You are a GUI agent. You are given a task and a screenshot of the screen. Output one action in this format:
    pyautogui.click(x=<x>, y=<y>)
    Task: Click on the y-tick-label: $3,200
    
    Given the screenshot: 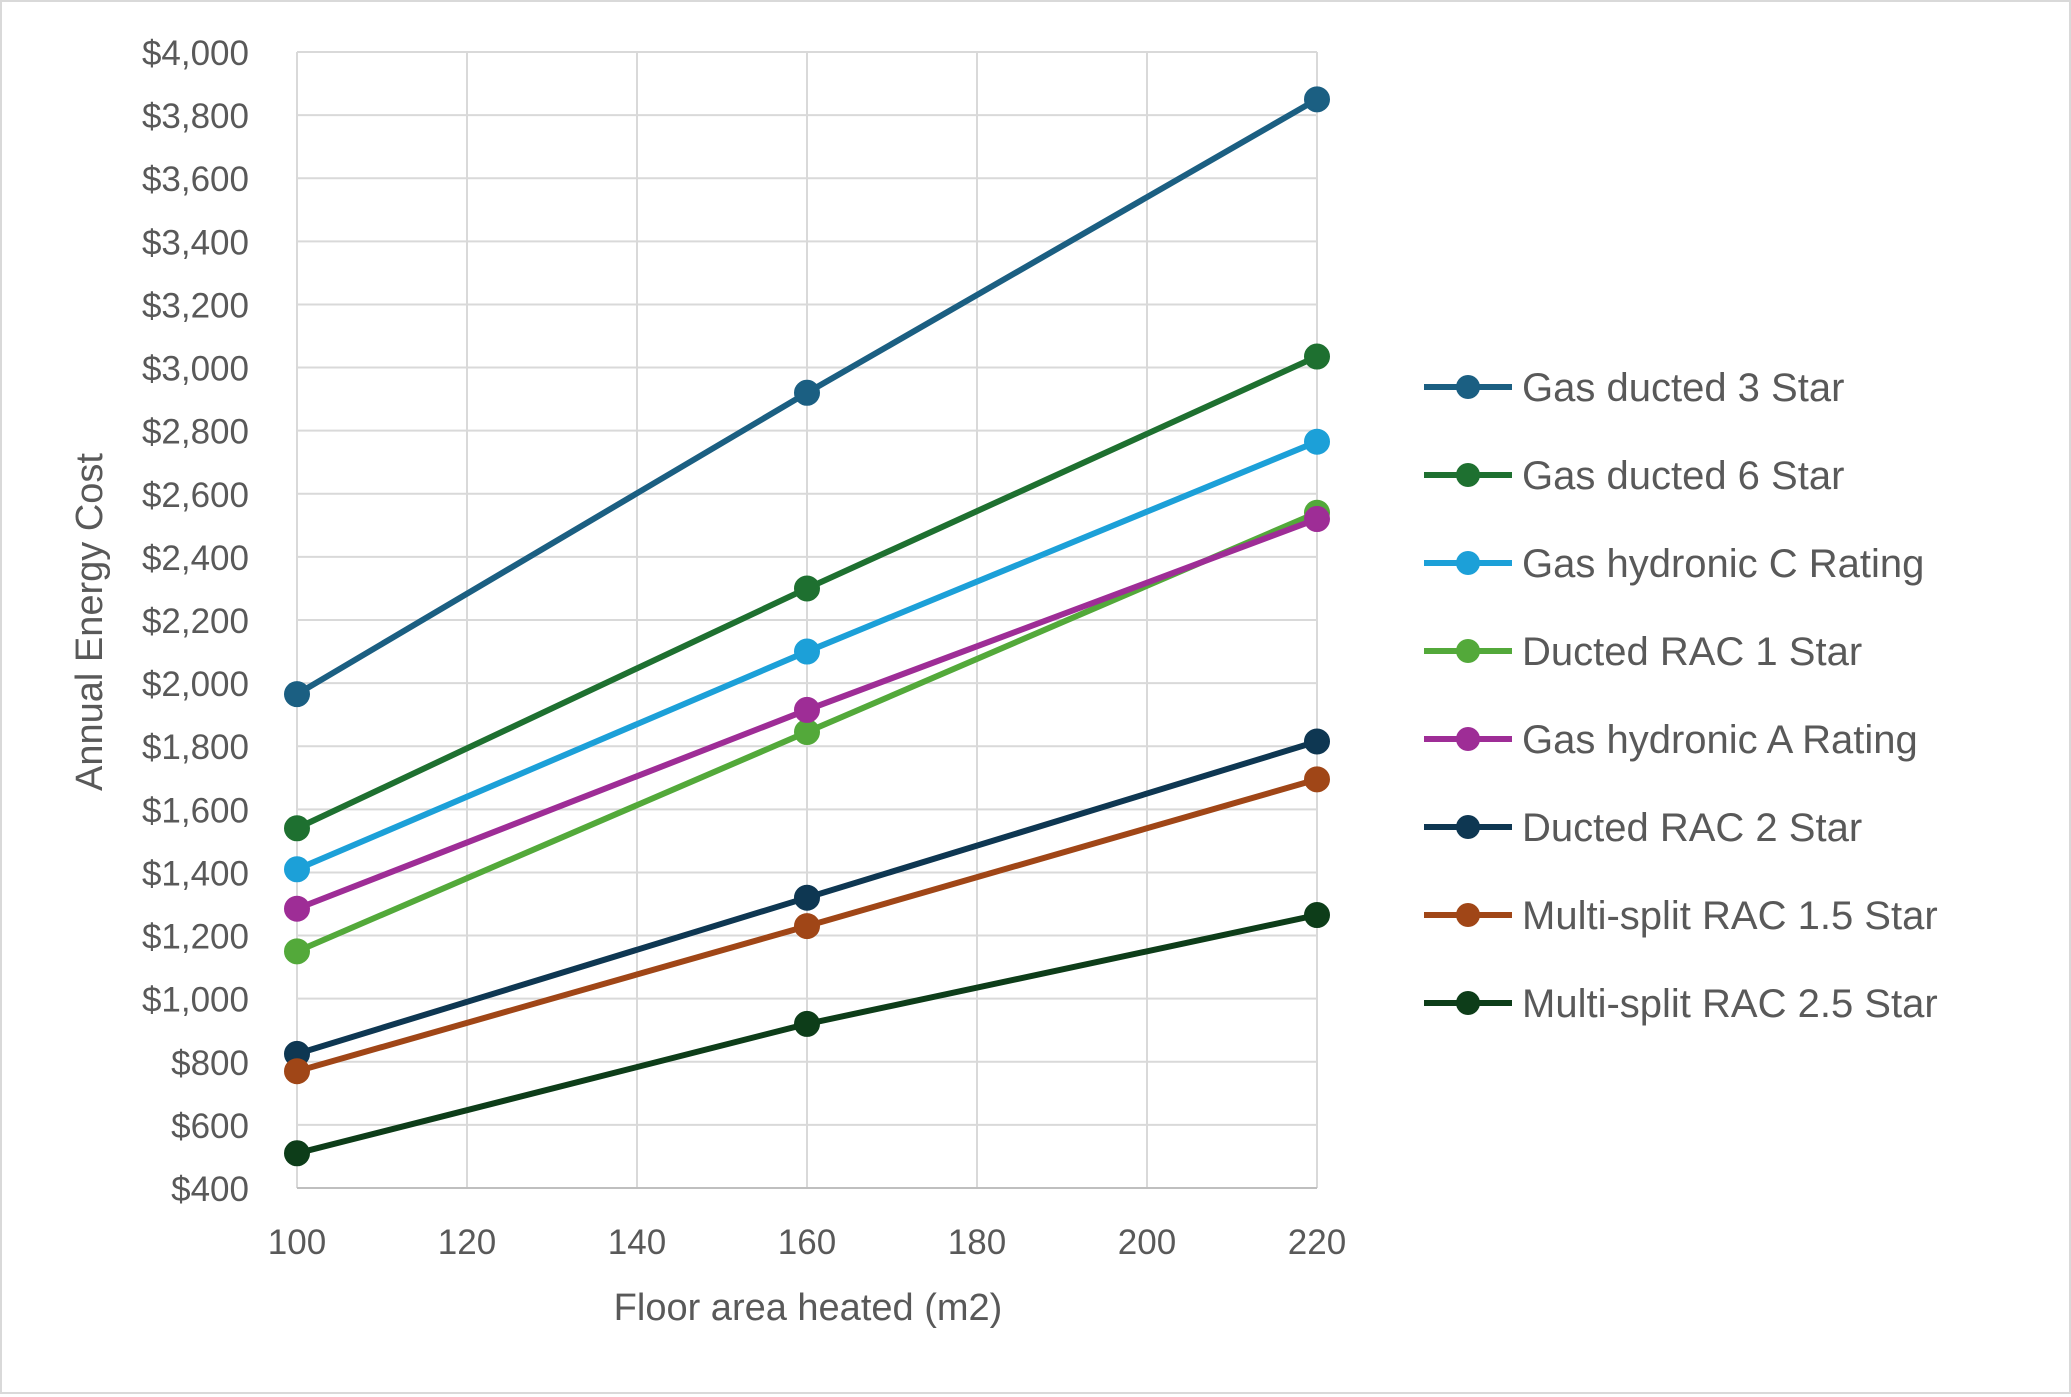 What is the action you would take?
    pyautogui.click(x=195, y=305)
    